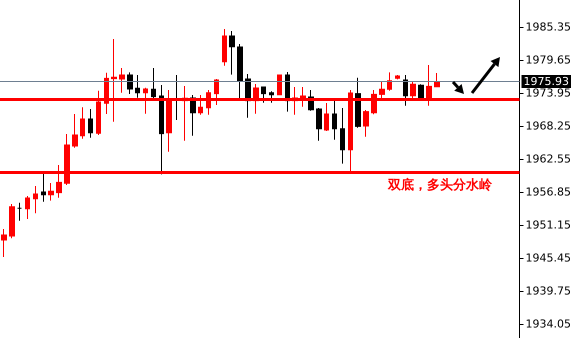 This screenshot has height=338, width=574. I want to click on y-tick-label: 1951.15, so click(549, 225).